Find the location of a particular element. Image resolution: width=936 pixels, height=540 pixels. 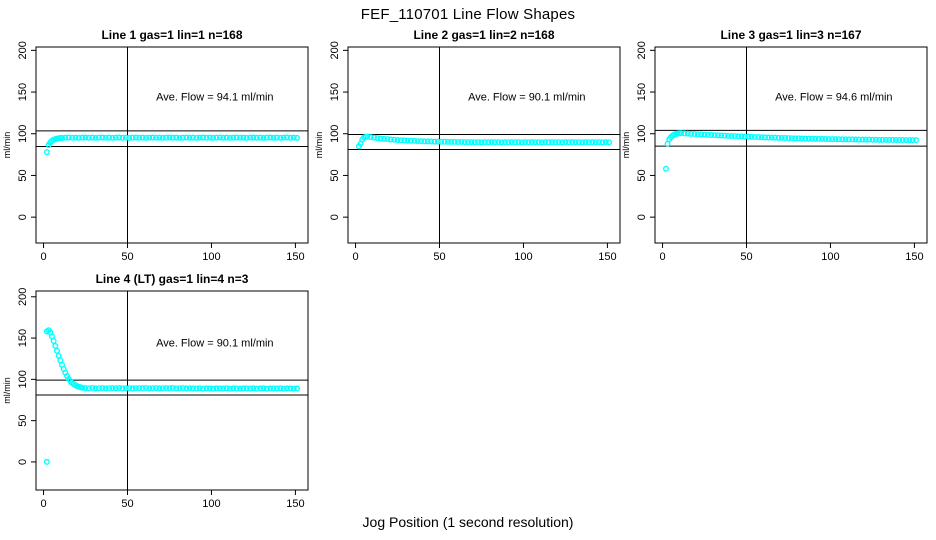

y-tick-label: 50 is located at coordinates (335, 175).